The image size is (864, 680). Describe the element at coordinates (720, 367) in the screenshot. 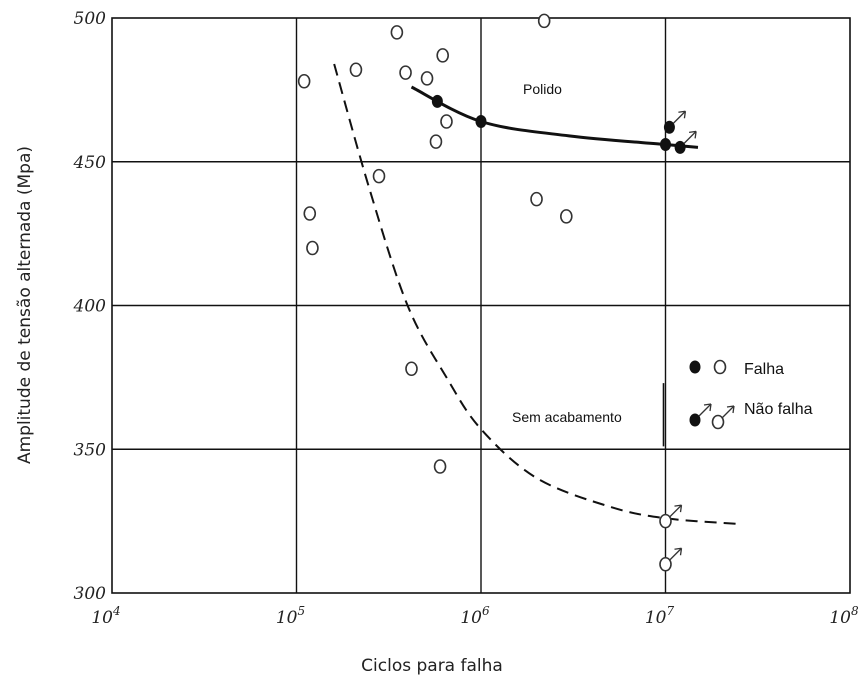

I see `legend-falha-open-symbol` at that location.